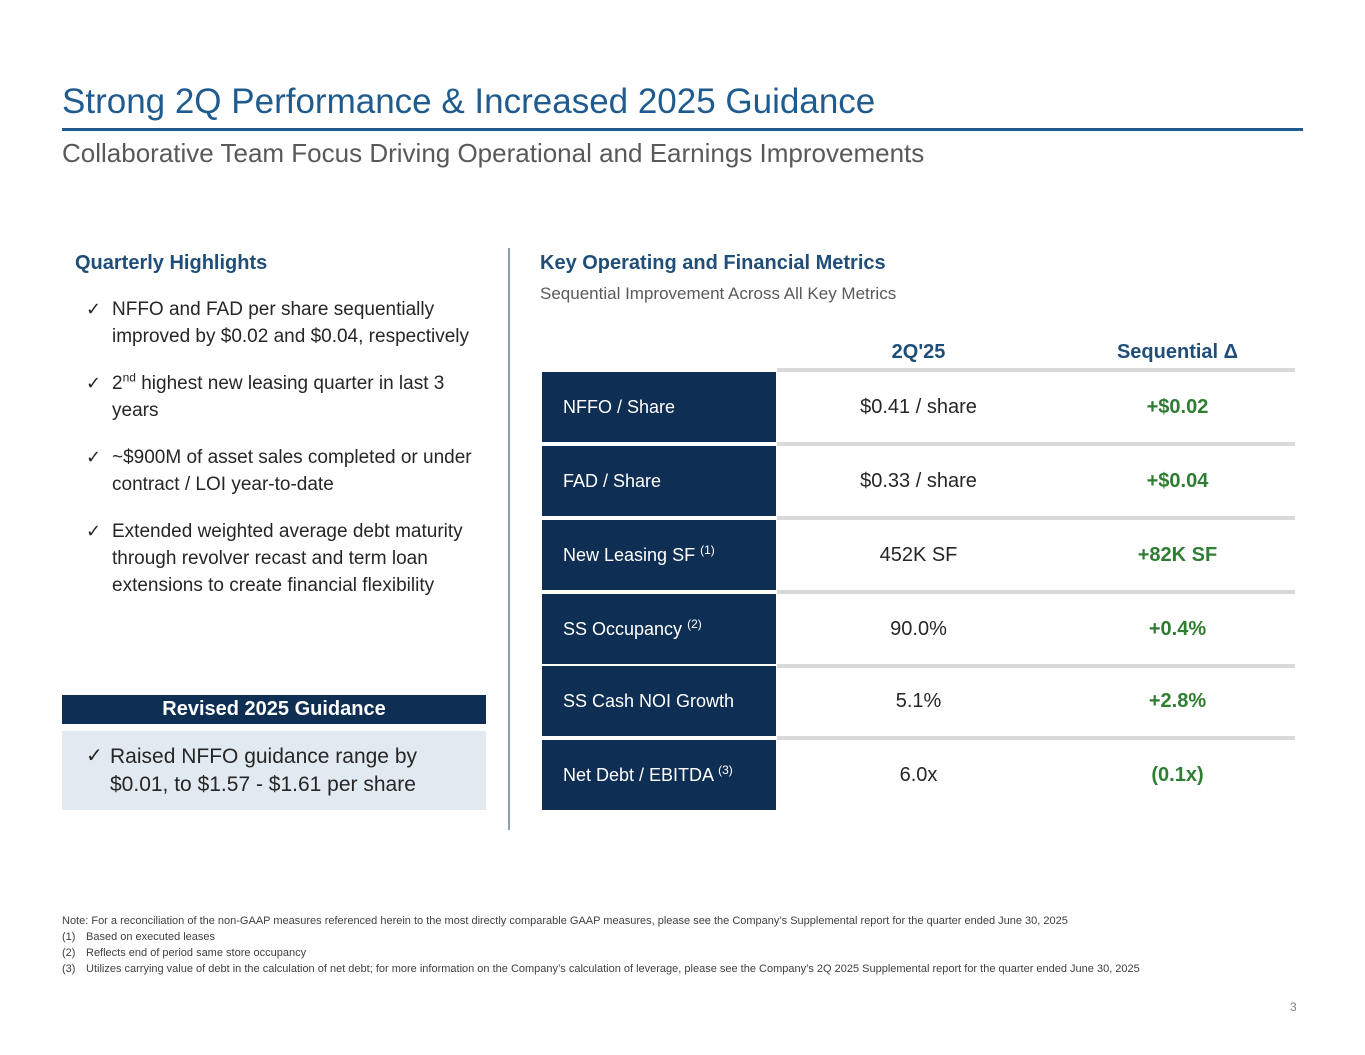 The width and height of the screenshot is (1365, 1055). What do you see at coordinates (263, 756) in the screenshot?
I see `guidance-line-1: Raised NFFO guidance range by` at bounding box center [263, 756].